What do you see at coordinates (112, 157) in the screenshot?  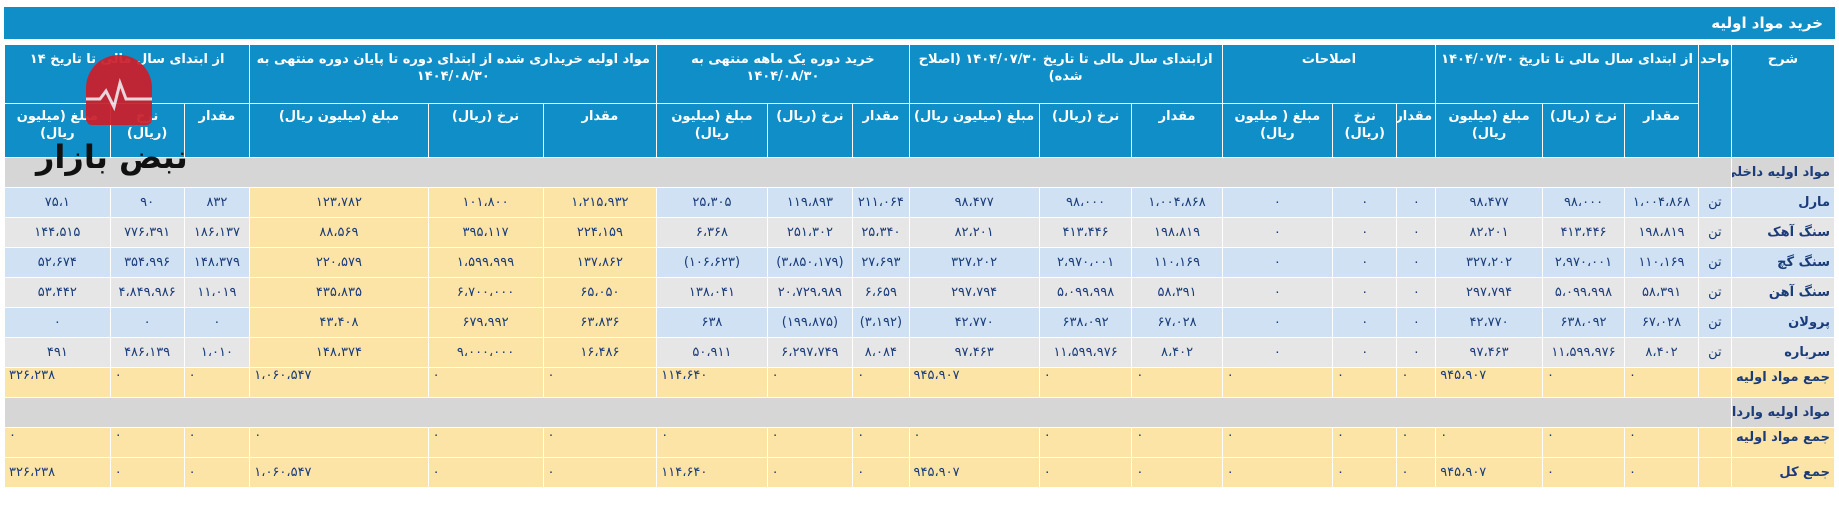 I see `watermark-text: نبض بازار` at bounding box center [112, 157].